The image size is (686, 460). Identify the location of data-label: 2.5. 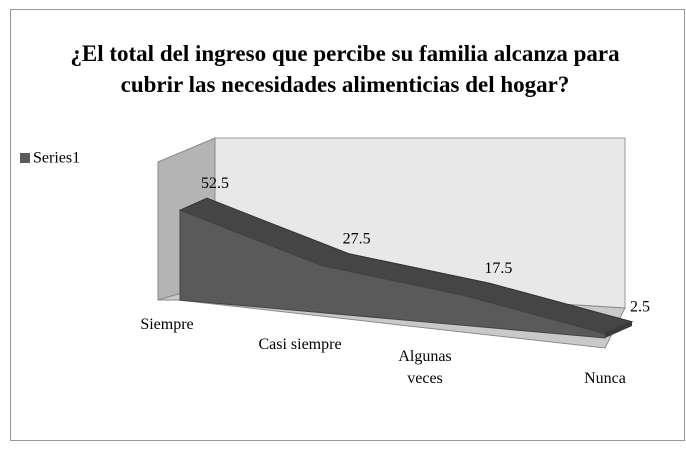
(640, 306).